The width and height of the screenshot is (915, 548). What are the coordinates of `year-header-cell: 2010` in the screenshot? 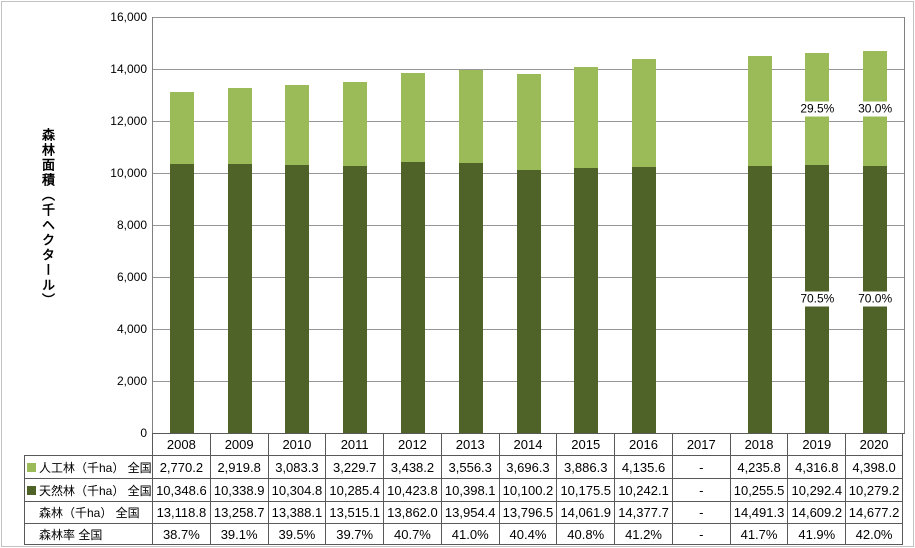 It's located at (296, 444).